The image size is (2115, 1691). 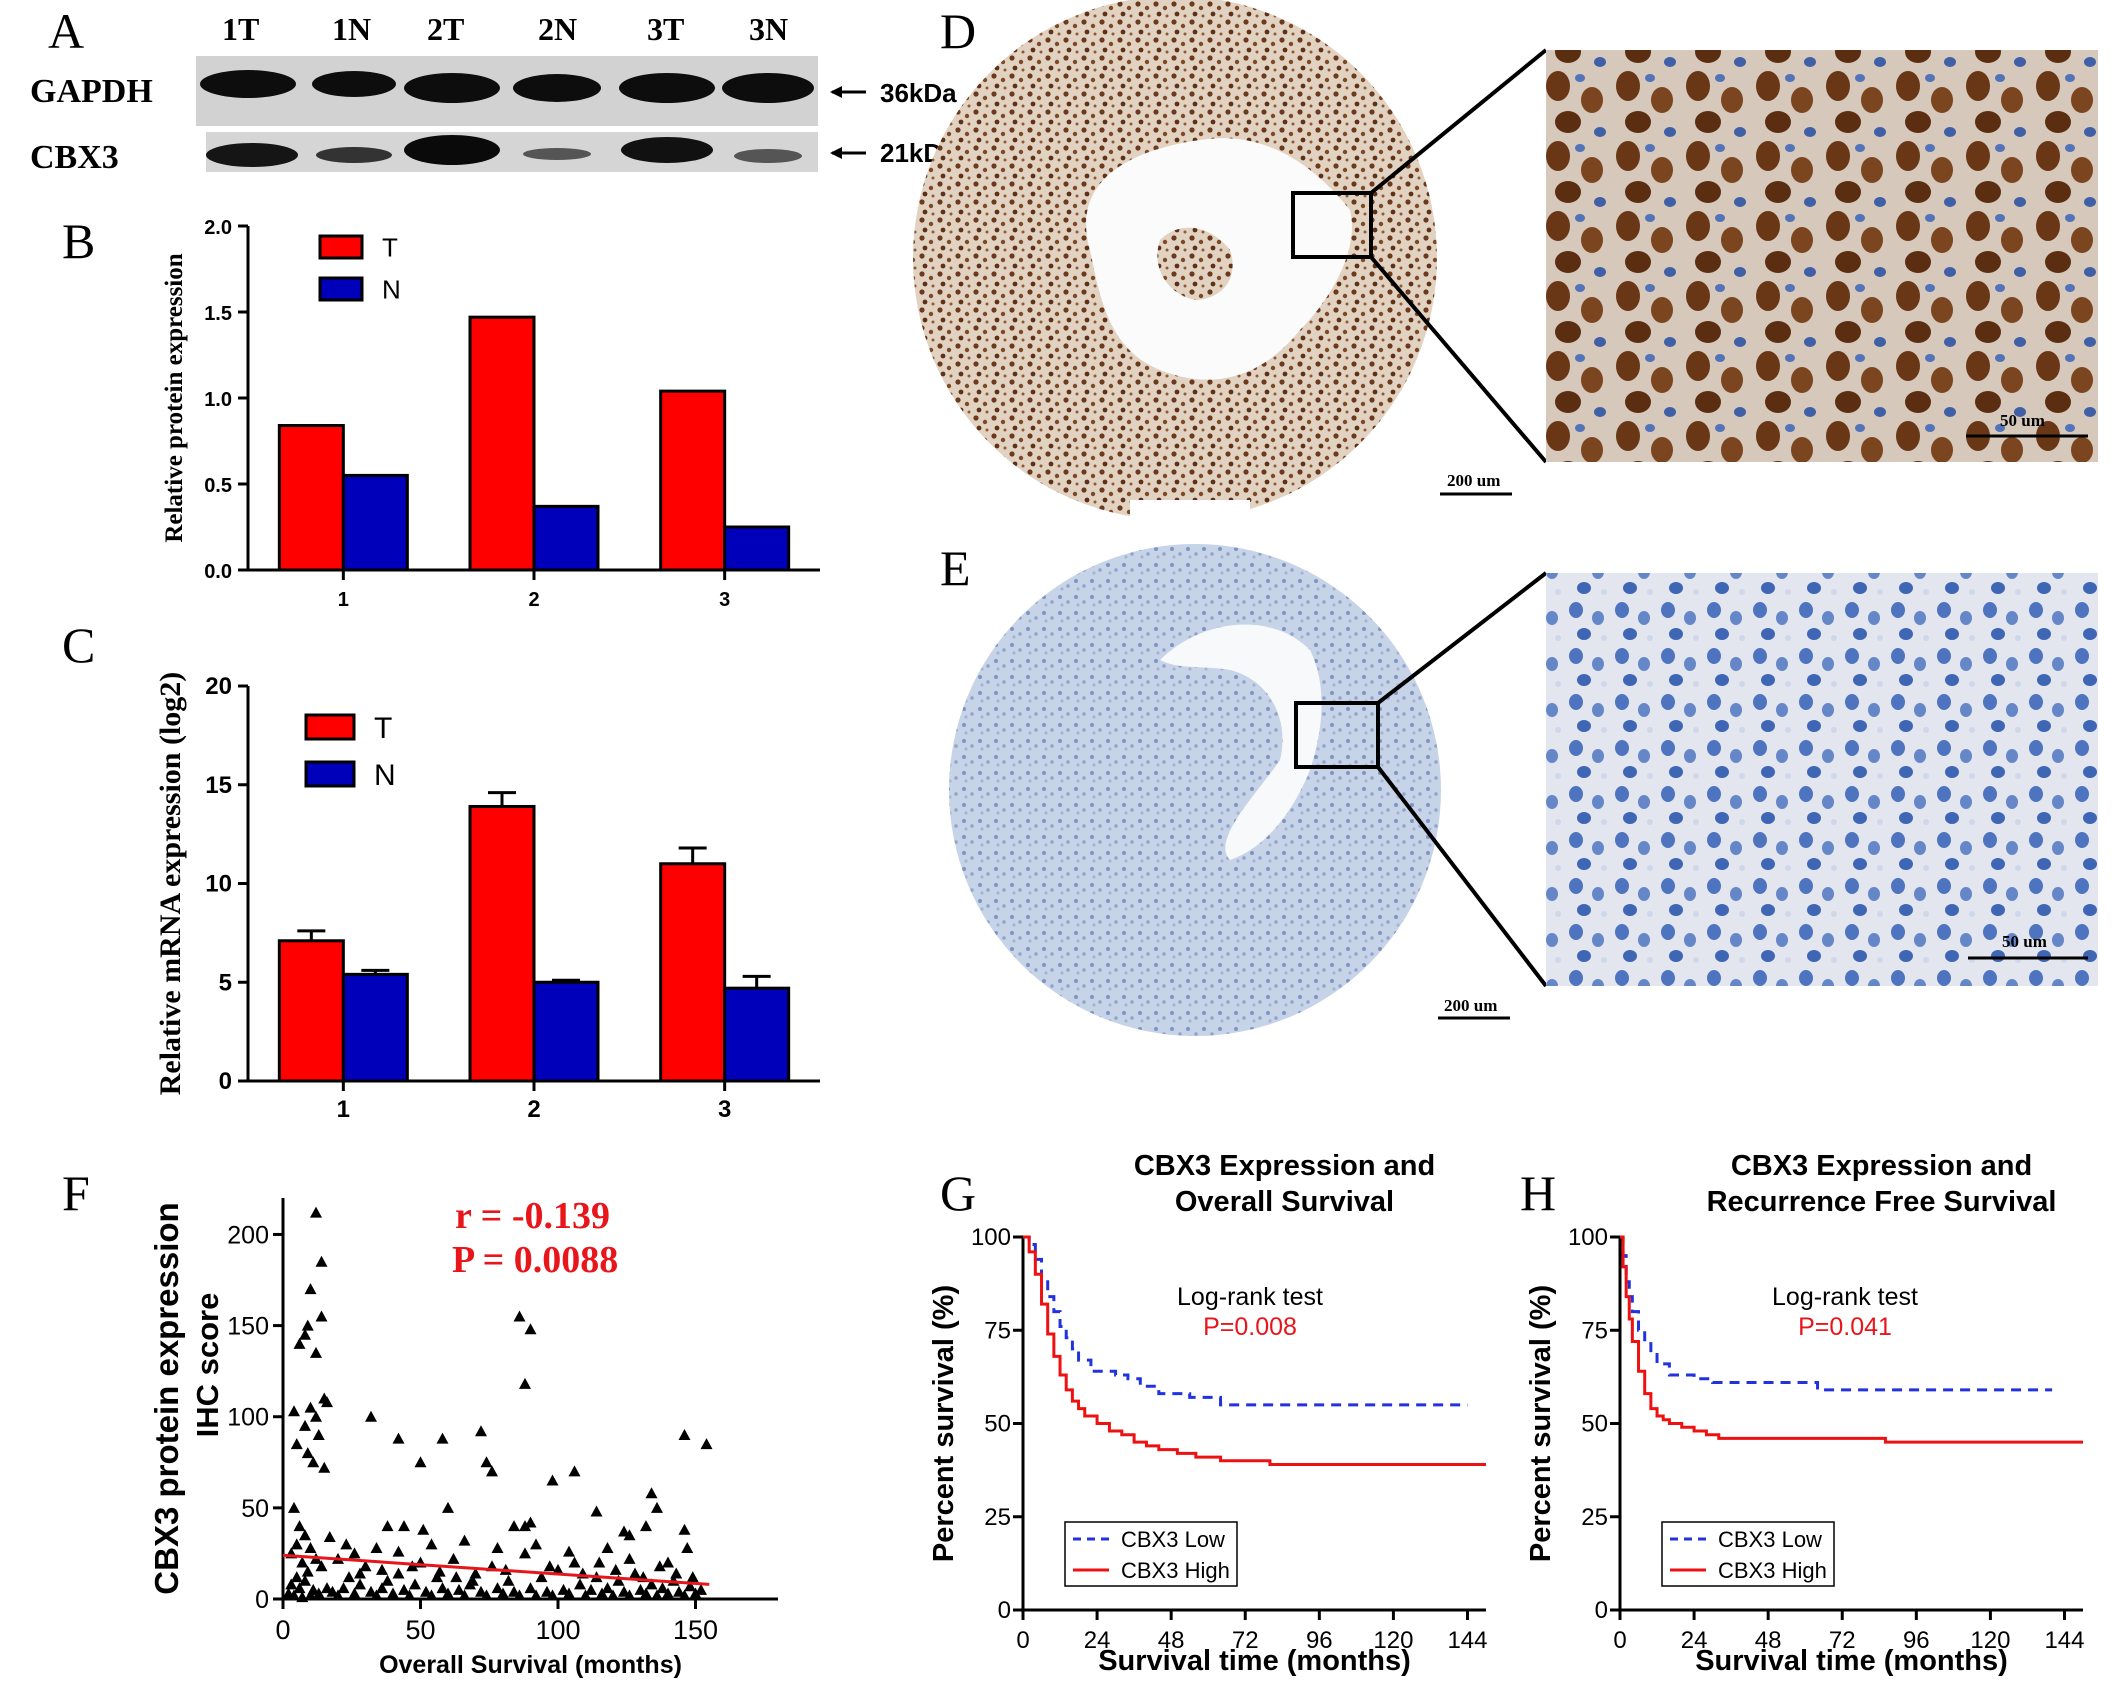 I want to click on y-tick-label: 2.0, so click(x=218, y=228).